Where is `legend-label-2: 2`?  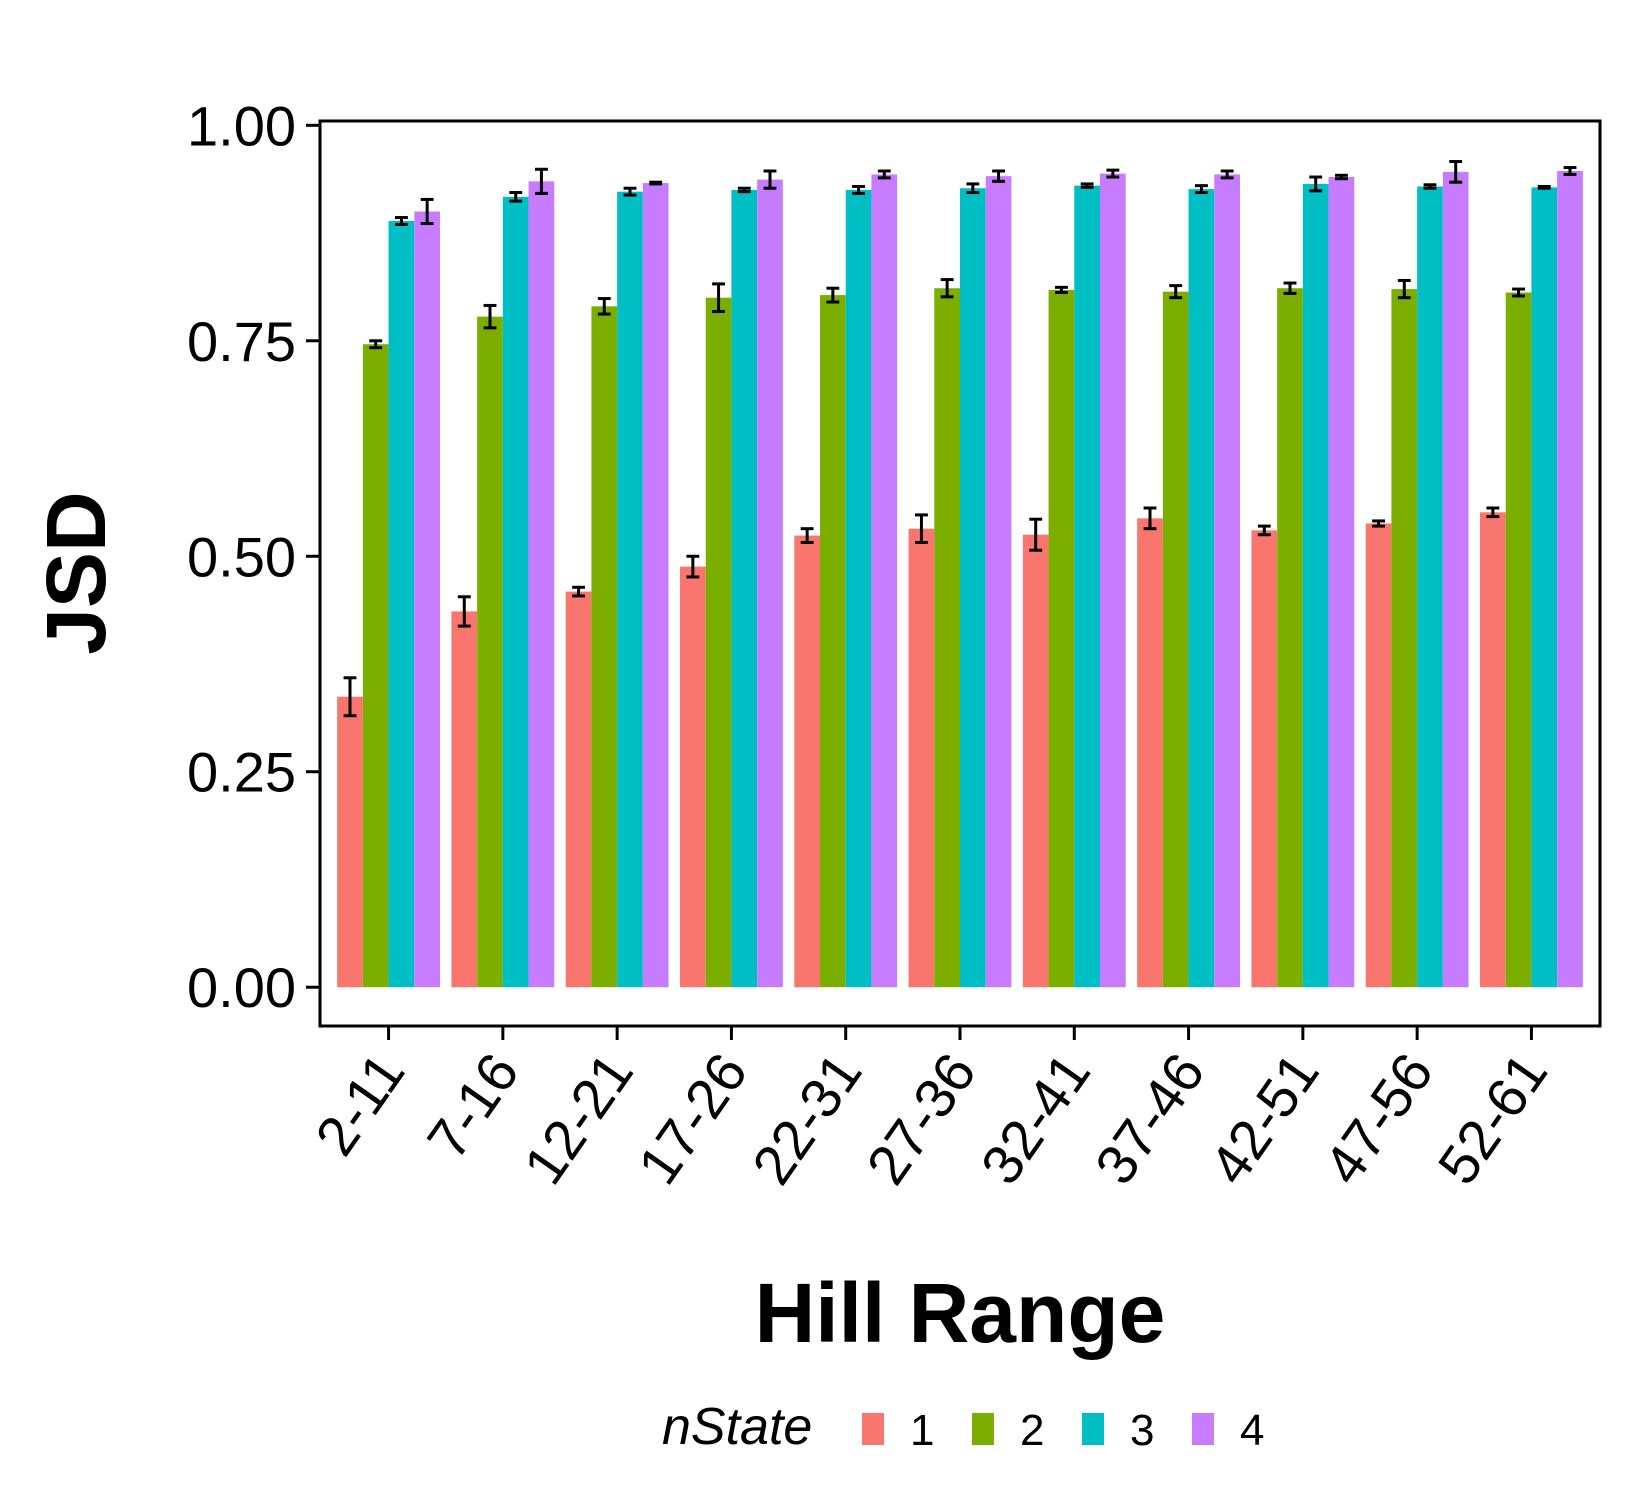 legend-label-2: 2 is located at coordinates (1032, 1430).